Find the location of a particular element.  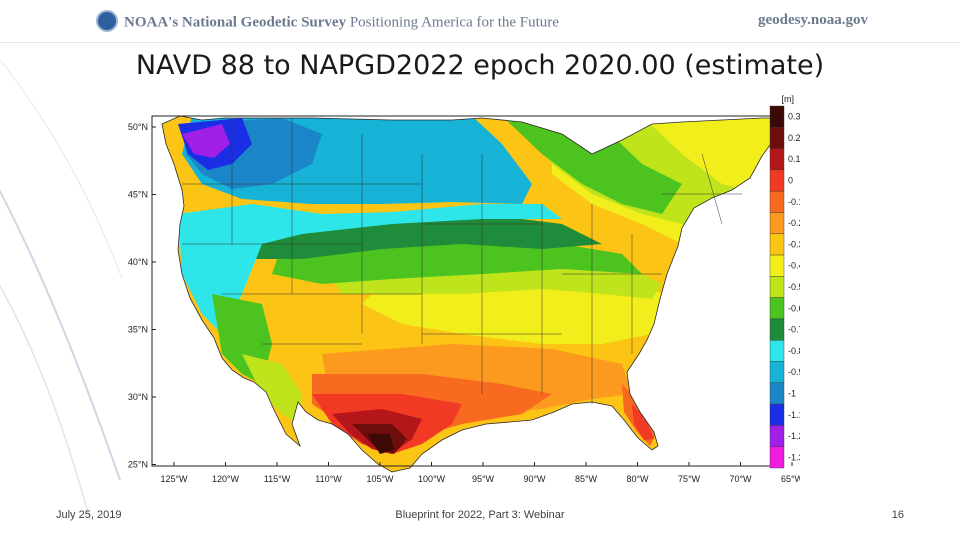

colorbar-label: -1.1 is located at coordinates (794, 415).